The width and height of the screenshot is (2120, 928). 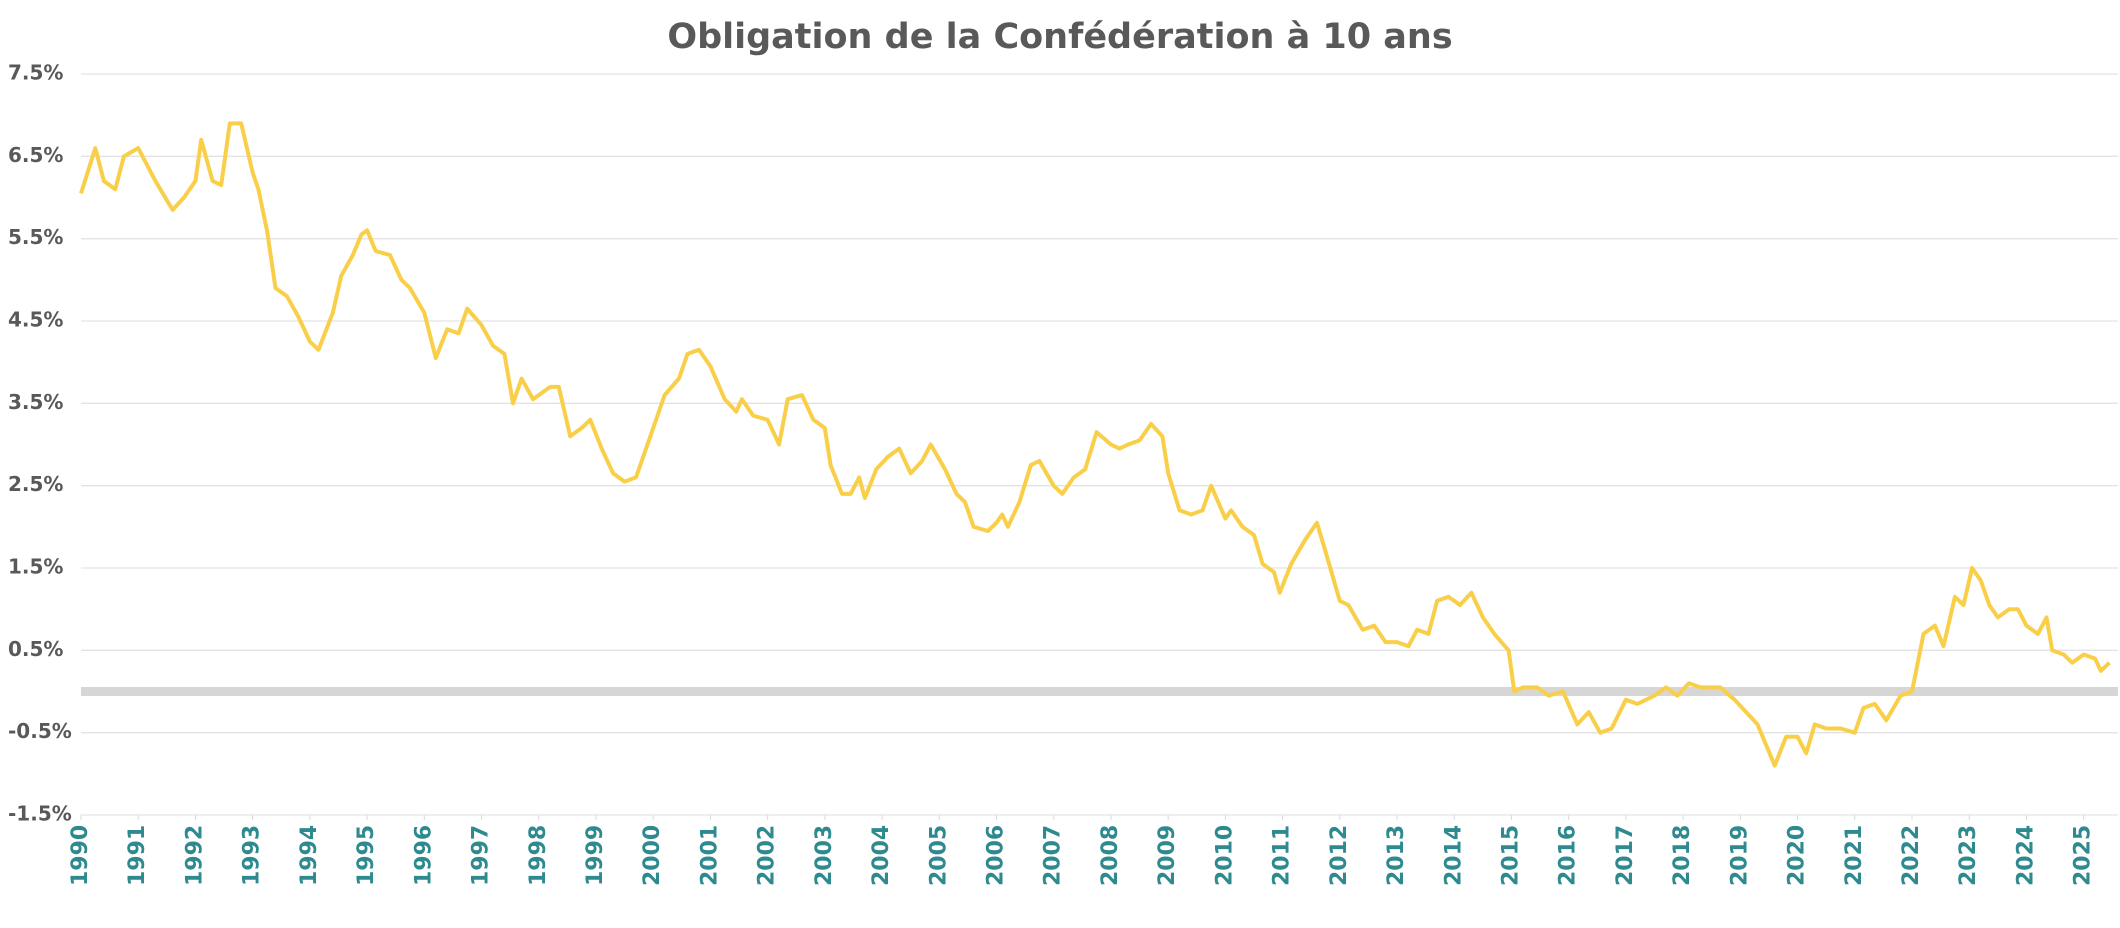 I want to click on x-tick-label: 1990, so click(x=80, y=855).